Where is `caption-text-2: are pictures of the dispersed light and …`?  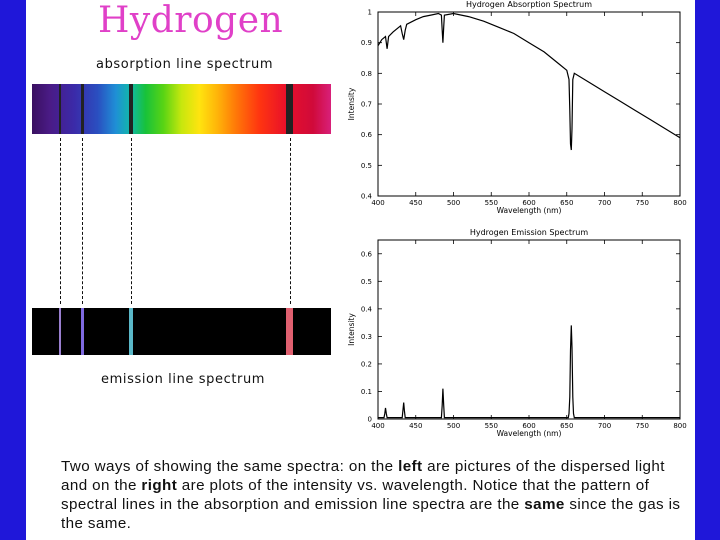 caption-text-2: are pictures of the dispersed light and … is located at coordinates (363, 476).